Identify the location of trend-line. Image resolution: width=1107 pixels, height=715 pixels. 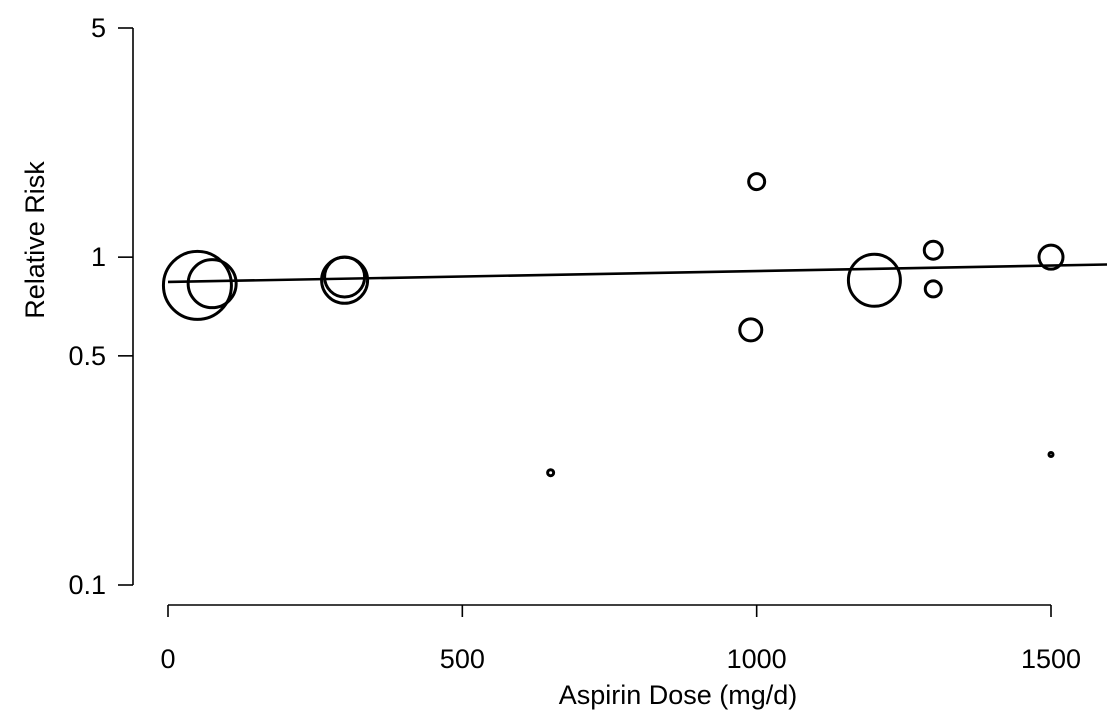
(637, 273).